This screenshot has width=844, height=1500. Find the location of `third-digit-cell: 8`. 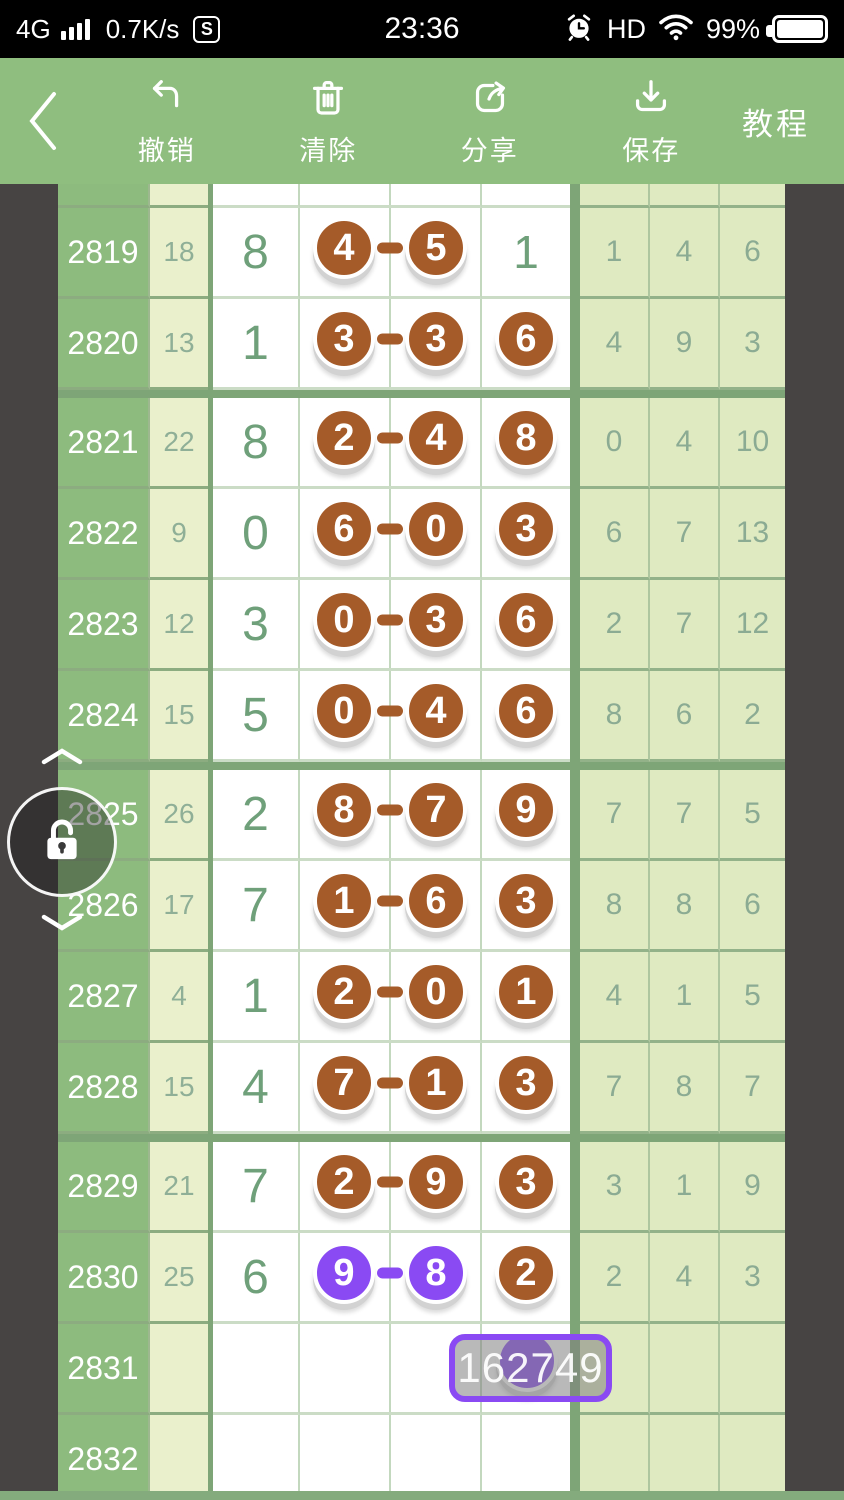

third-digit-cell: 8 is located at coordinates (526, 443).